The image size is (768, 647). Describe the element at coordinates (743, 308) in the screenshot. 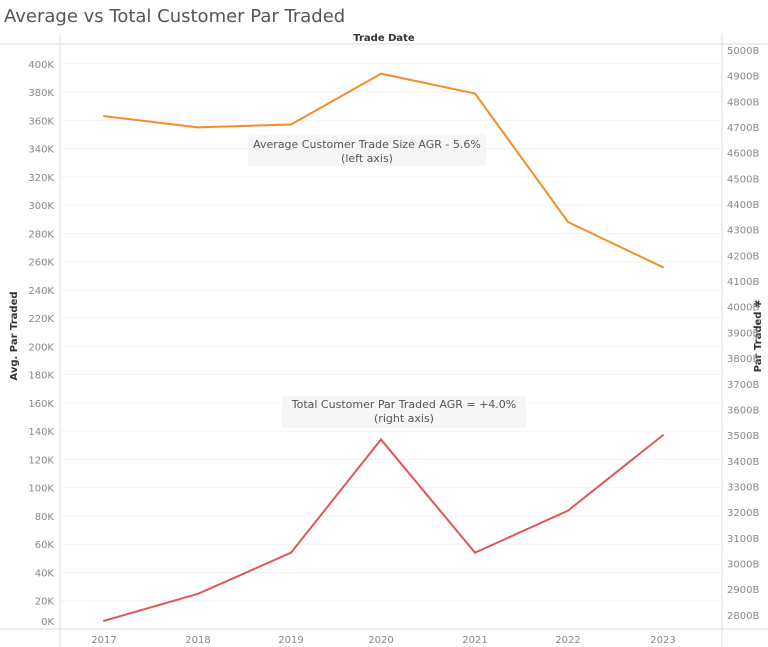

I see `right-tick-label: 4000B` at that location.